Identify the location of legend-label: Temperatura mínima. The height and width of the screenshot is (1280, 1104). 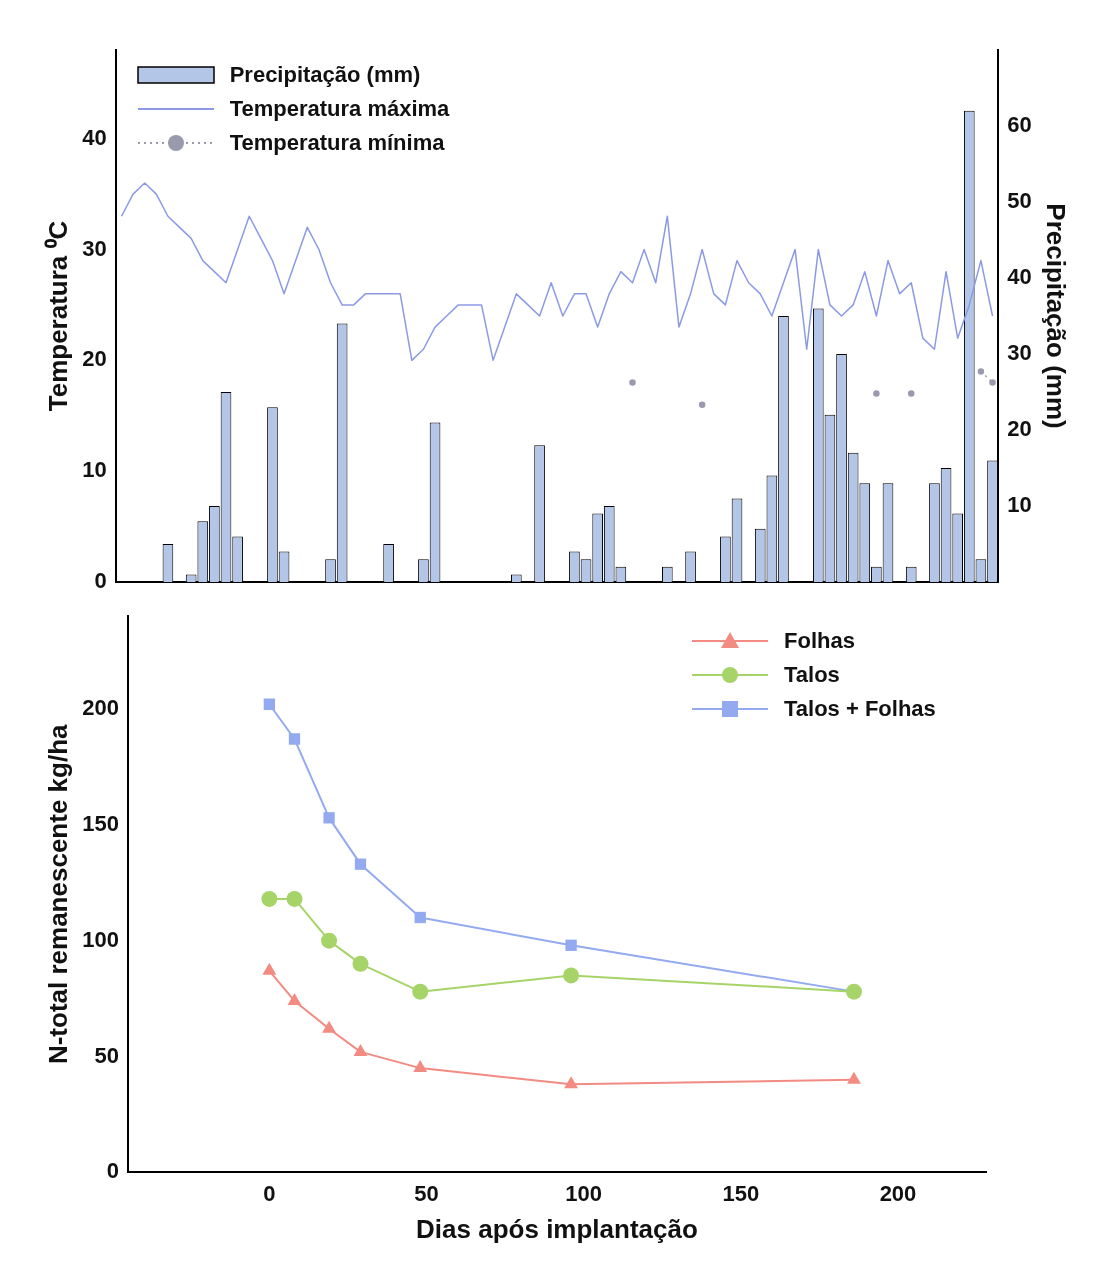
(337, 143).